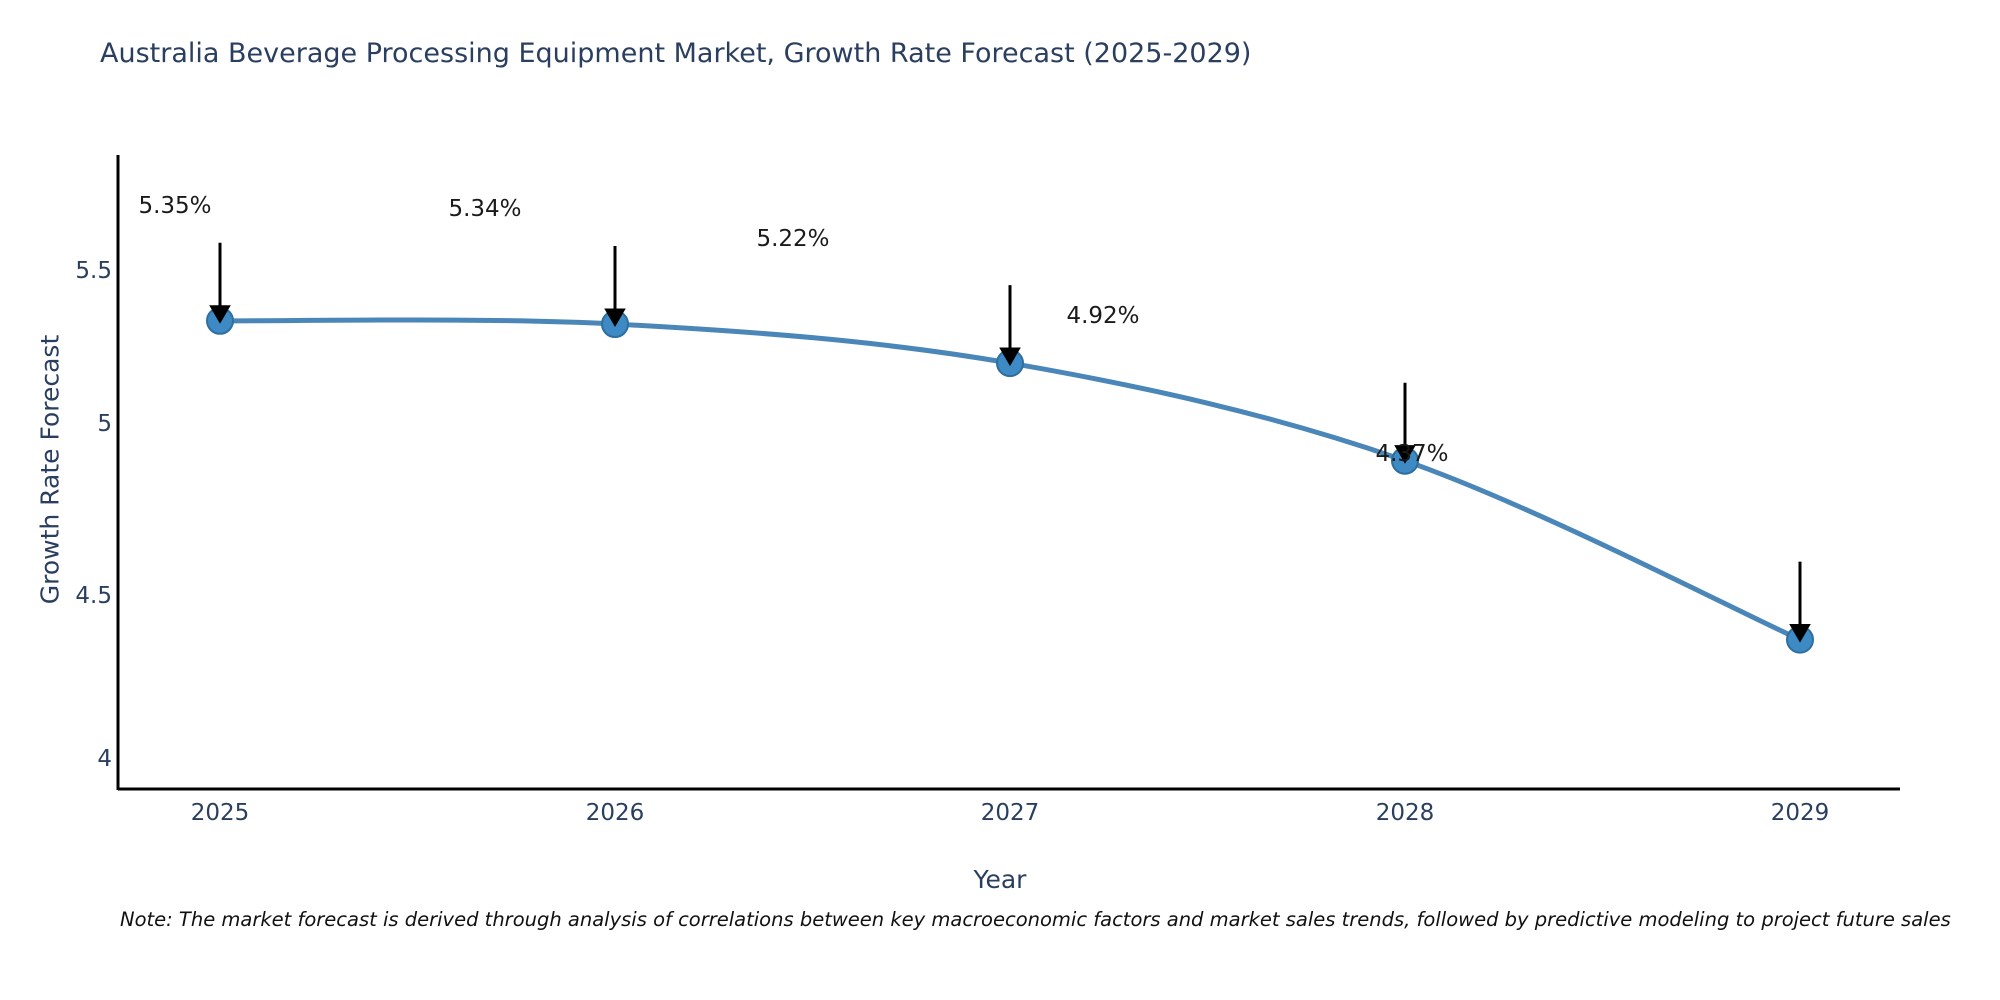  Describe the element at coordinates (1405, 813) in the screenshot. I see `x-tick-label-2028: 2028` at that location.